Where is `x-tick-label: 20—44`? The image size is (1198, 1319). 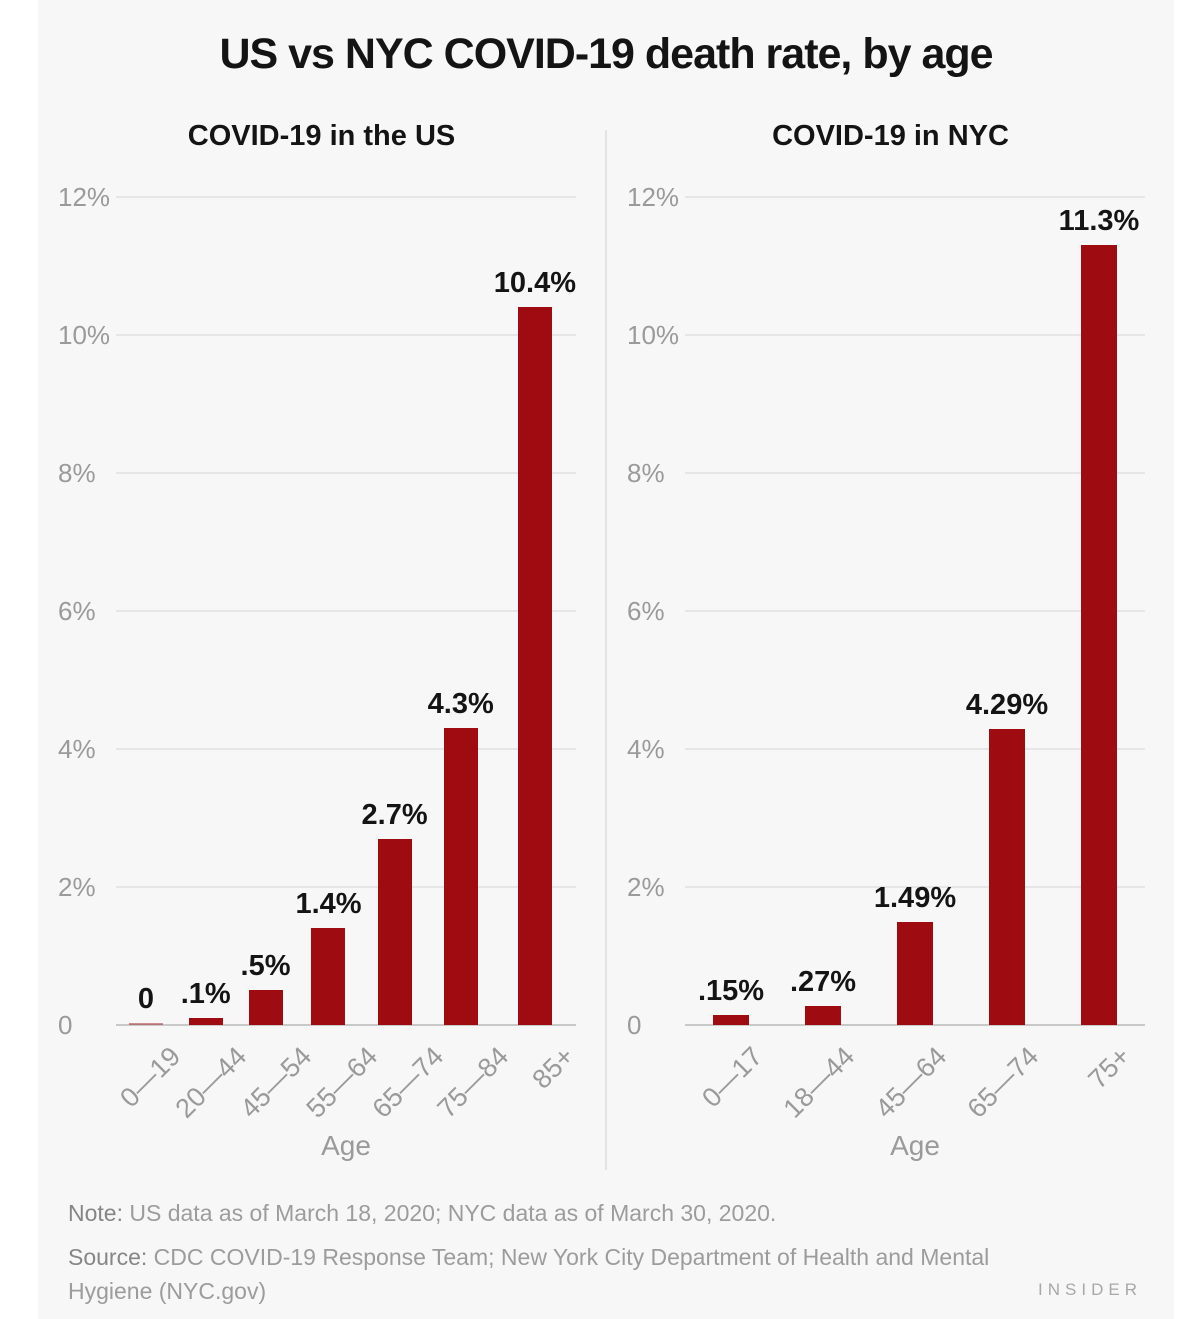 x-tick-label: 20—44 is located at coordinates (210, 1082).